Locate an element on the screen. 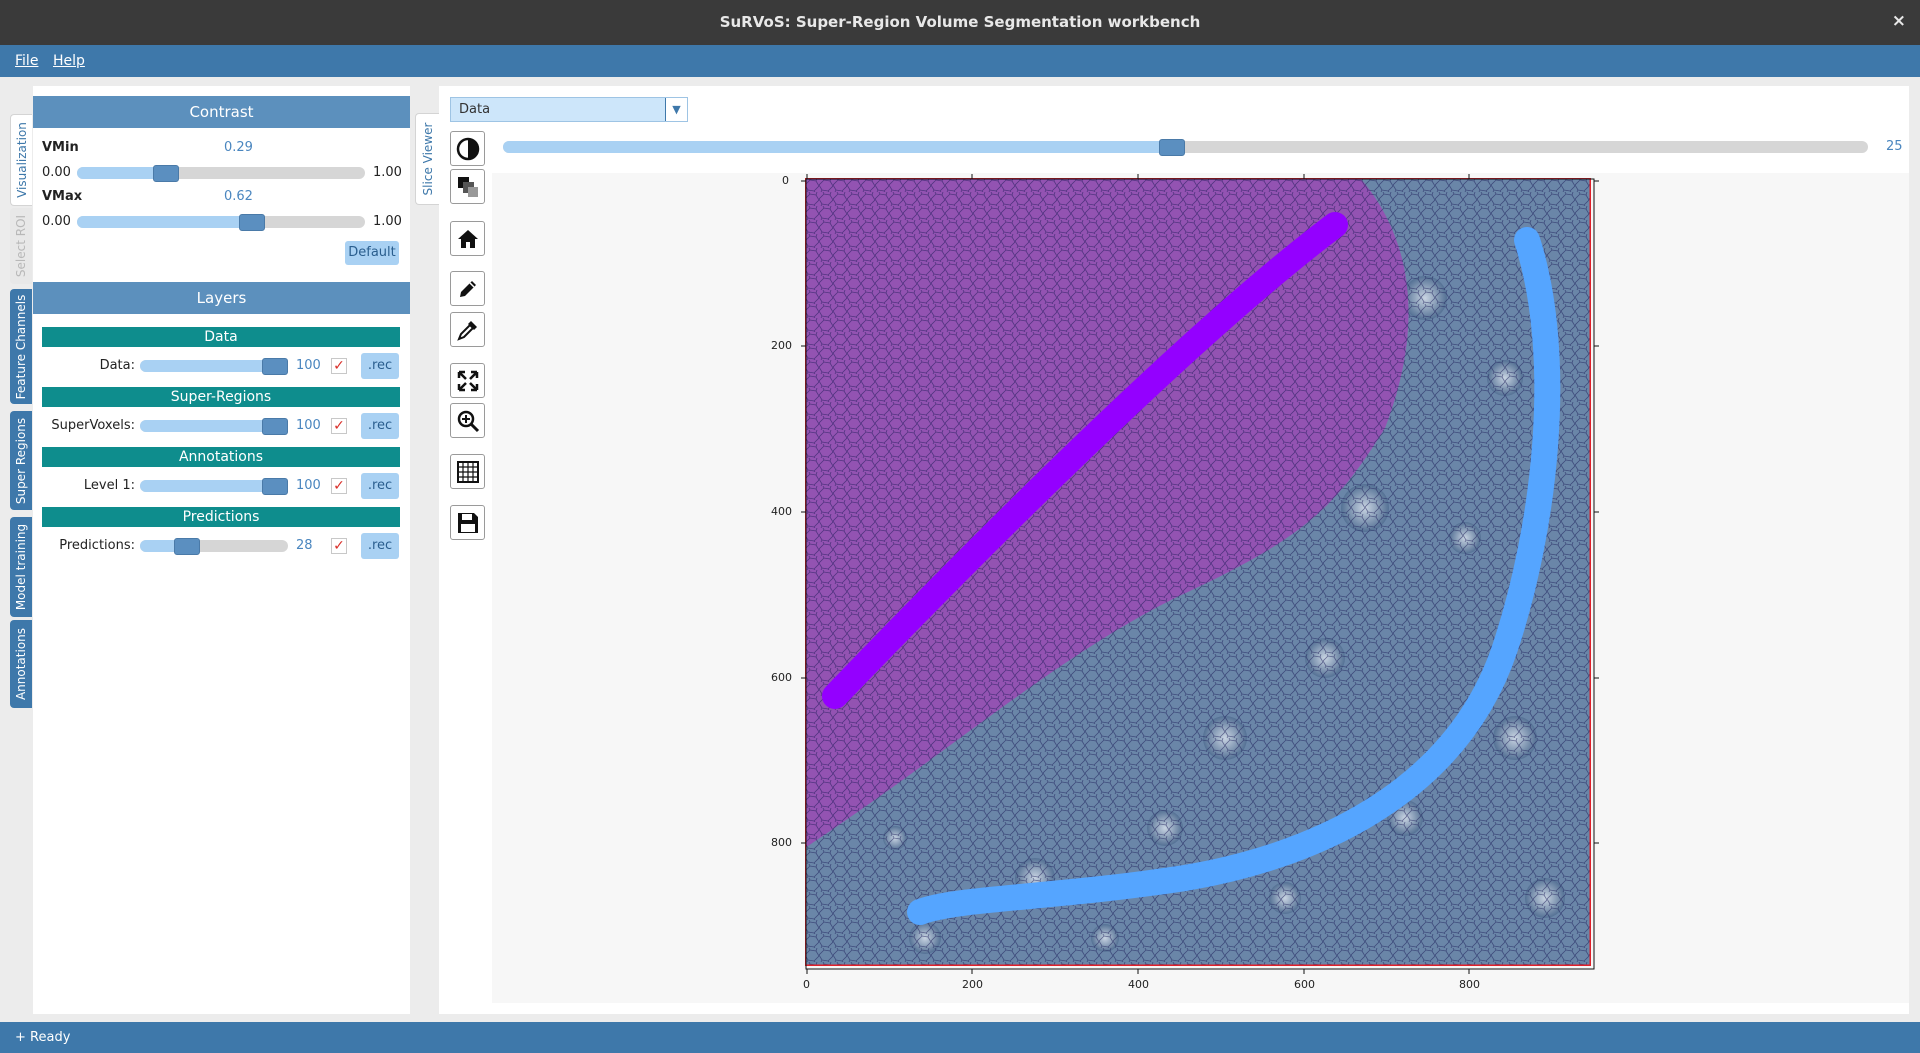 The width and height of the screenshot is (1920, 1053). x-tick-800: 800 is located at coordinates (1469, 984).